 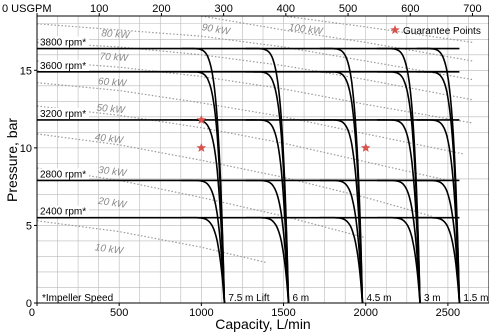 What do you see at coordinates (26, 71) in the screenshot?
I see `y-tick-label: 15` at bounding box center [26, 71].